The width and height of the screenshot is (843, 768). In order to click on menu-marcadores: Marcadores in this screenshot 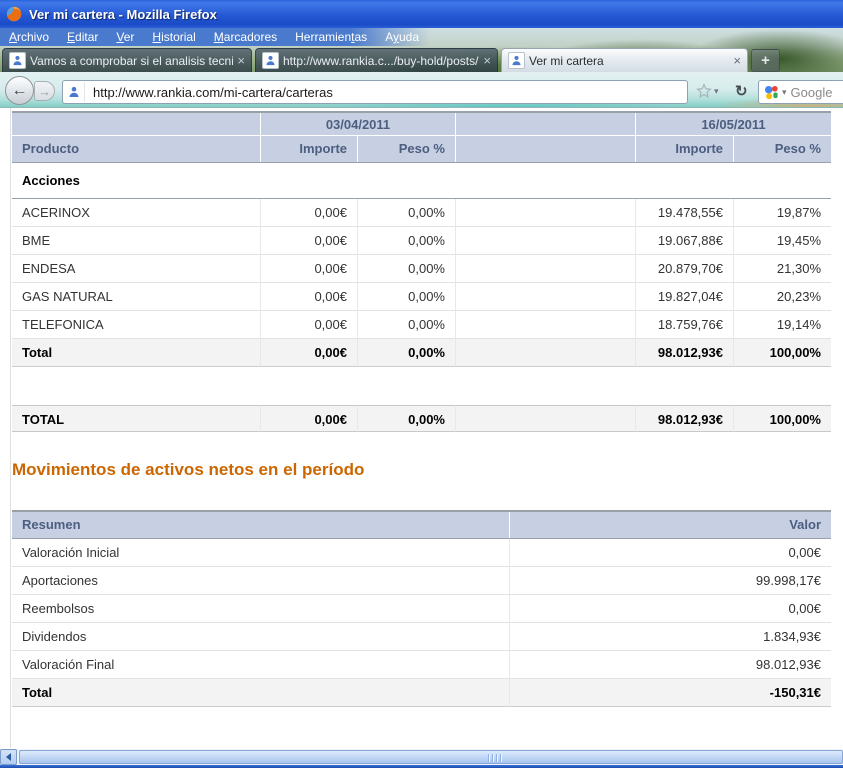, I will do `click(245, 37)`.